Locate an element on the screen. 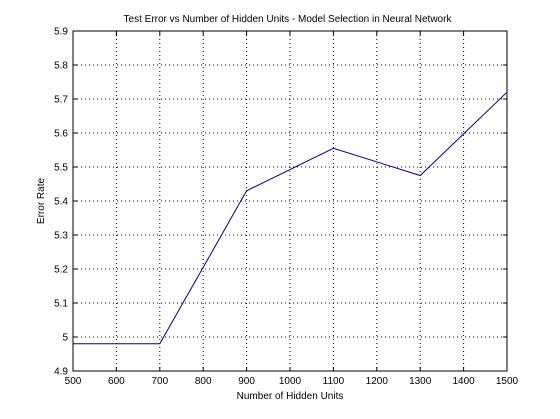 Image resolution: width=560 pixels, height=419 pixels. y-tick-label: 5.1 is located at coordinates (61, 304).